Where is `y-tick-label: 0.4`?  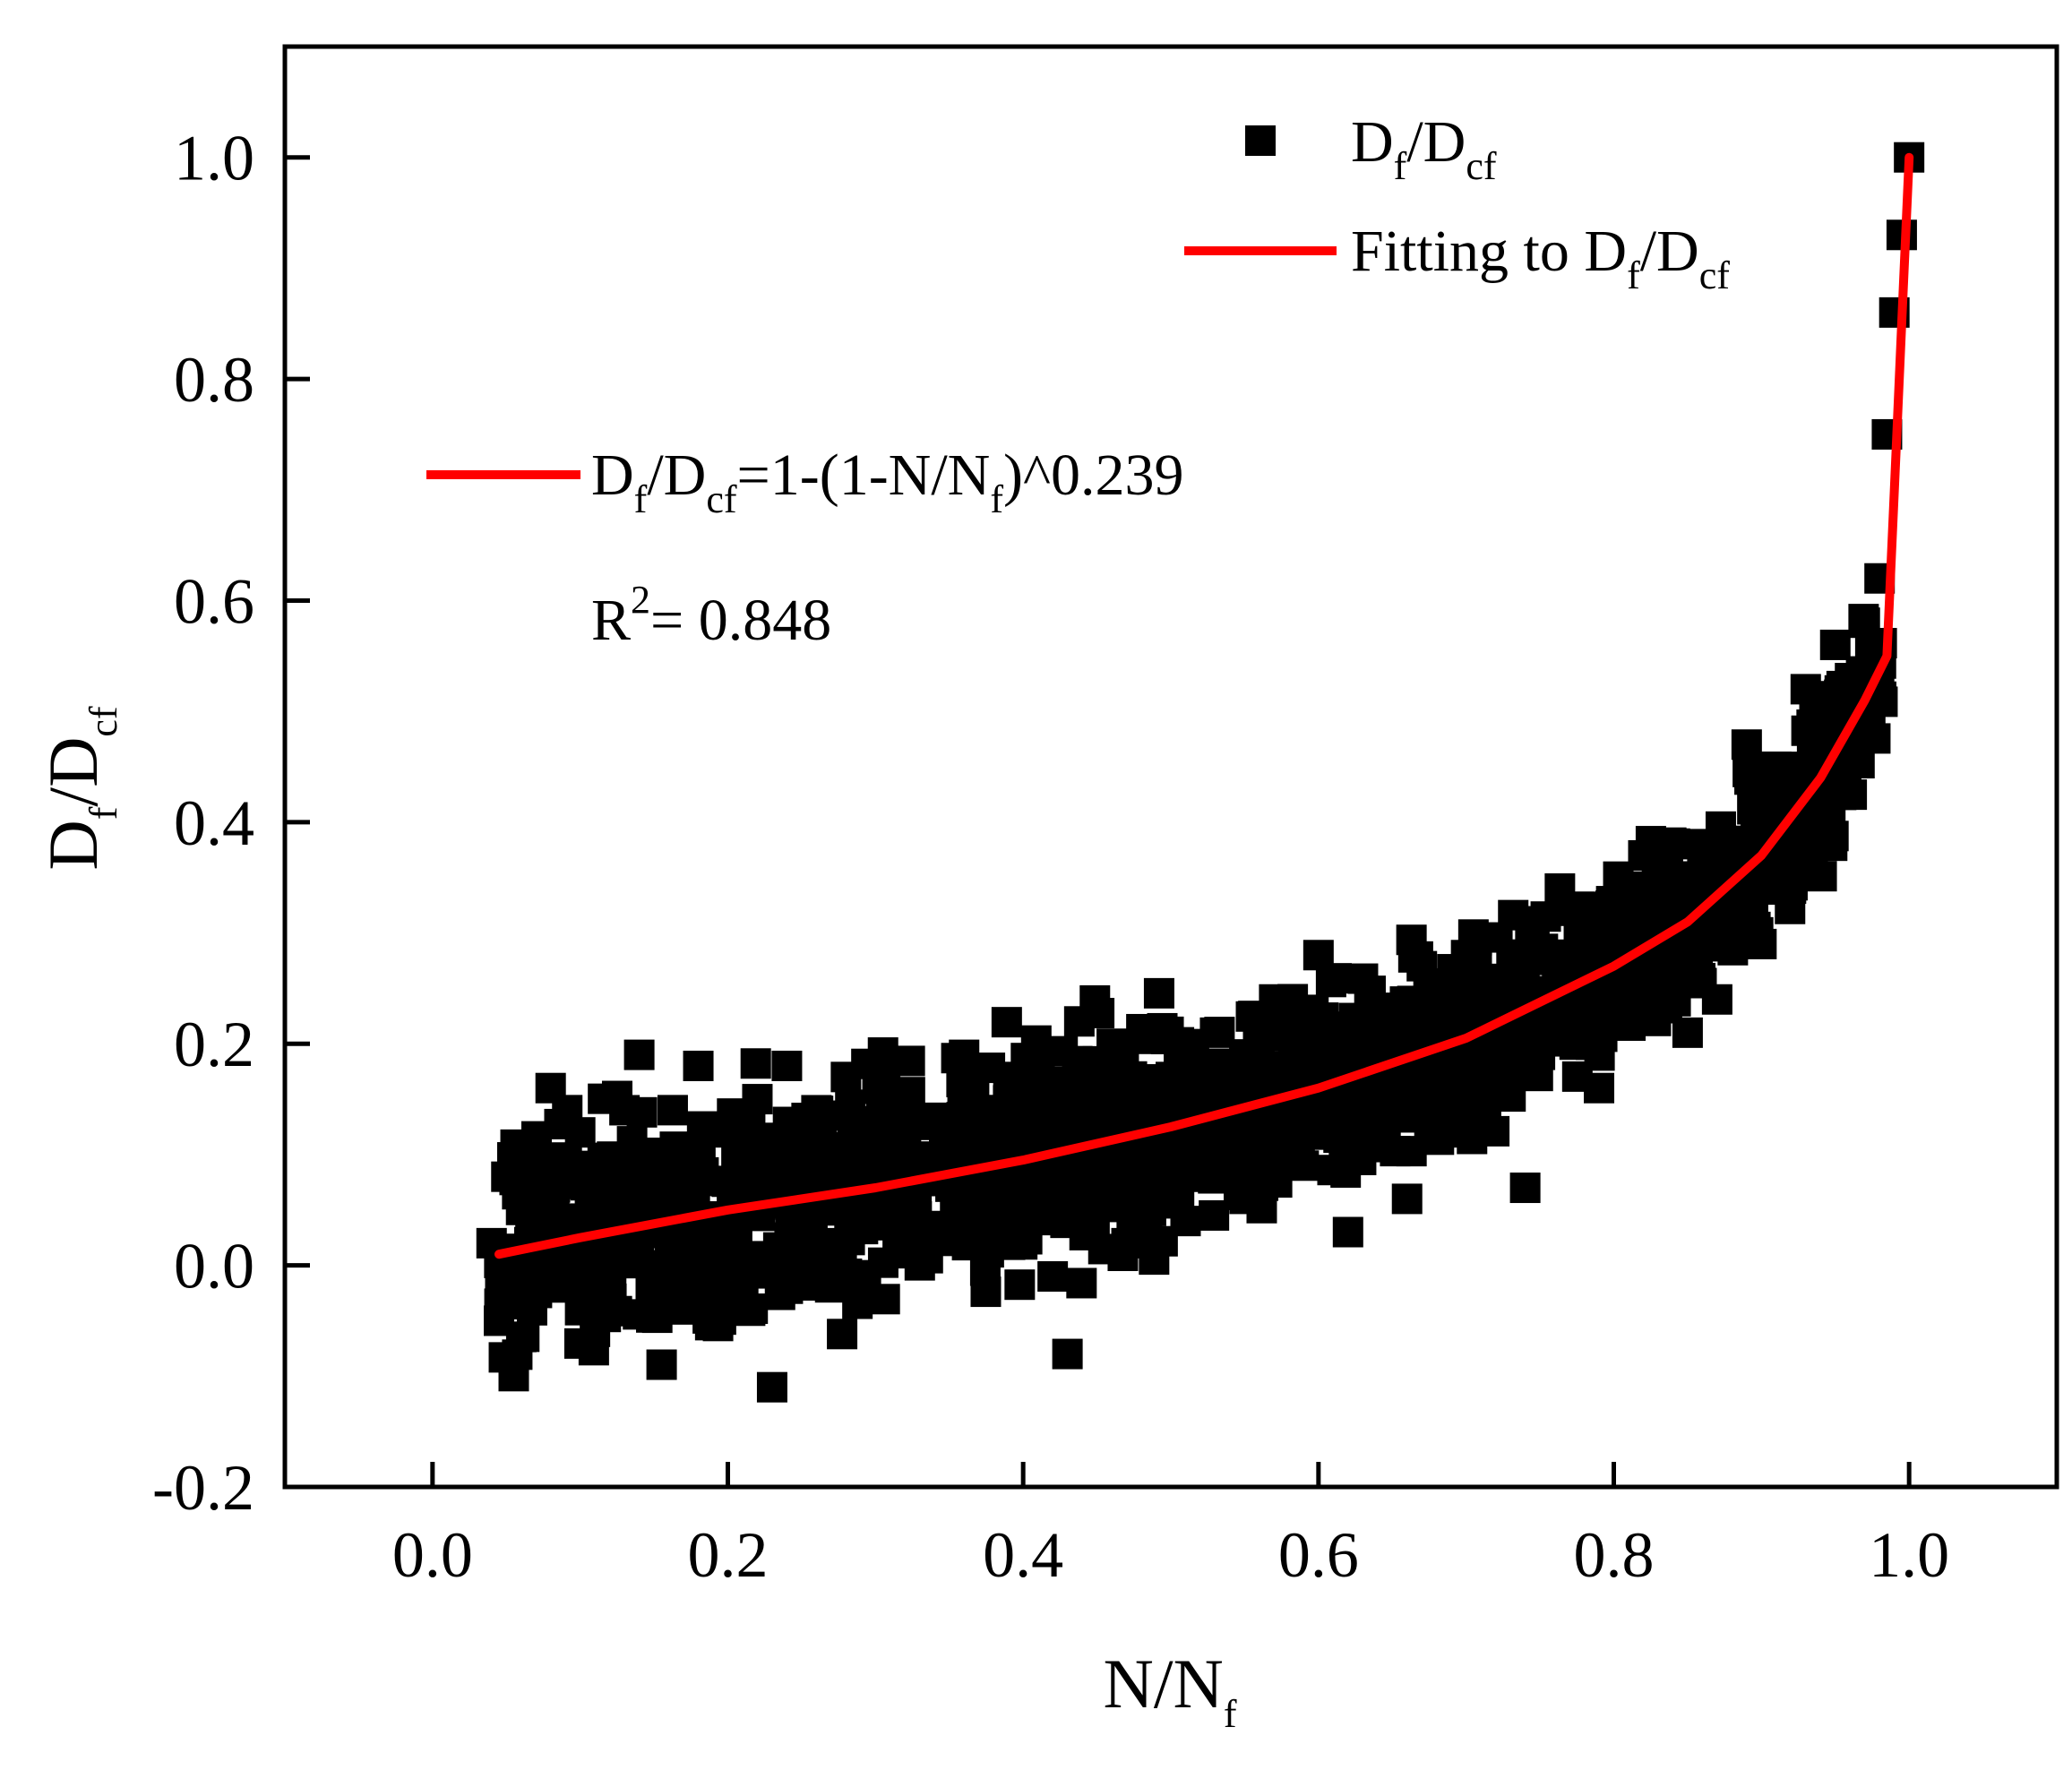
y-tick-label: 0.4 is located at coordinates (214, 823).